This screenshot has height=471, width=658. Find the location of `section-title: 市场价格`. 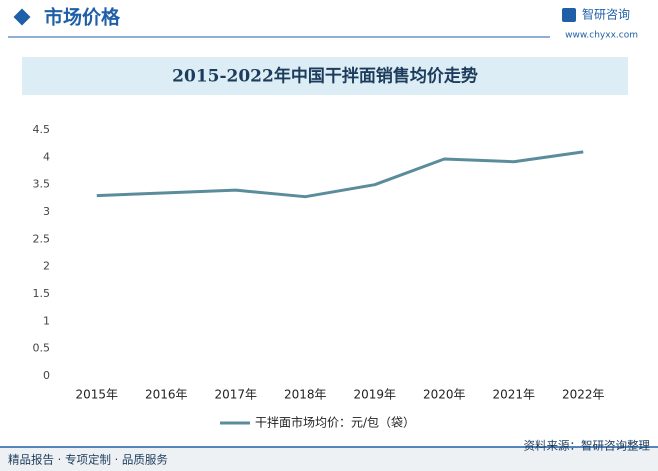

section-title: 市场价格 is located at coordinates (82, 17).